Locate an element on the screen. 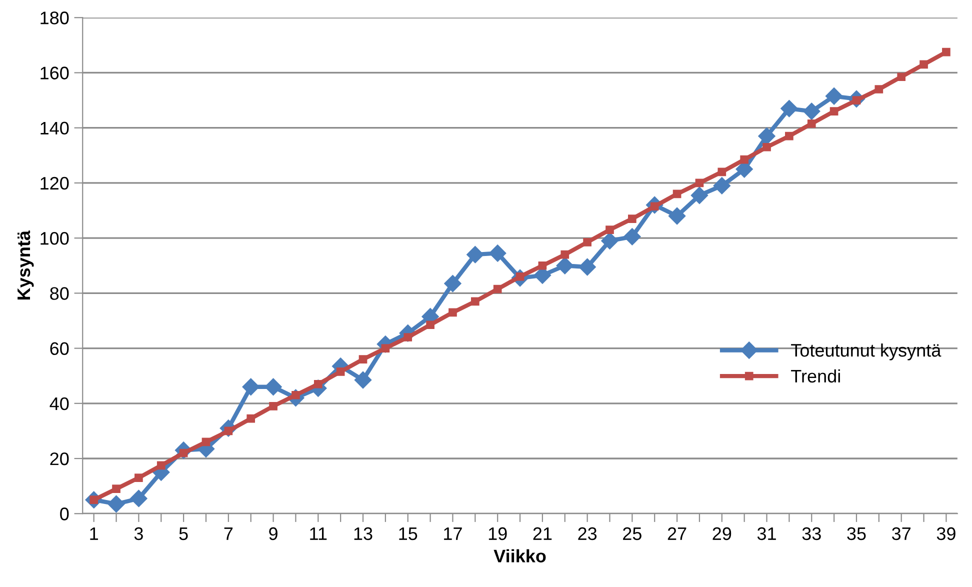  x-tick-label: 13 is located at coordinates (363, 533).